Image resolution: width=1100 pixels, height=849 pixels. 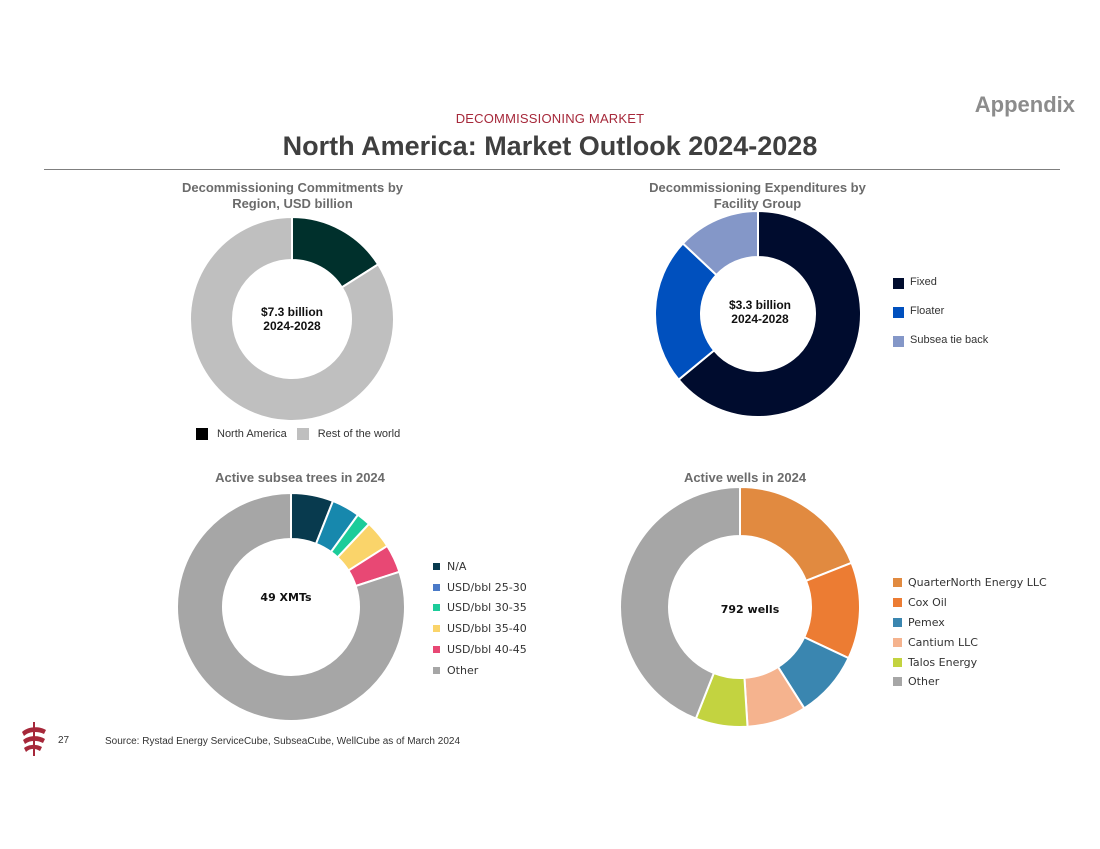 I want to click on legend-item: Subsea tie back, so click(x=940, y=348).